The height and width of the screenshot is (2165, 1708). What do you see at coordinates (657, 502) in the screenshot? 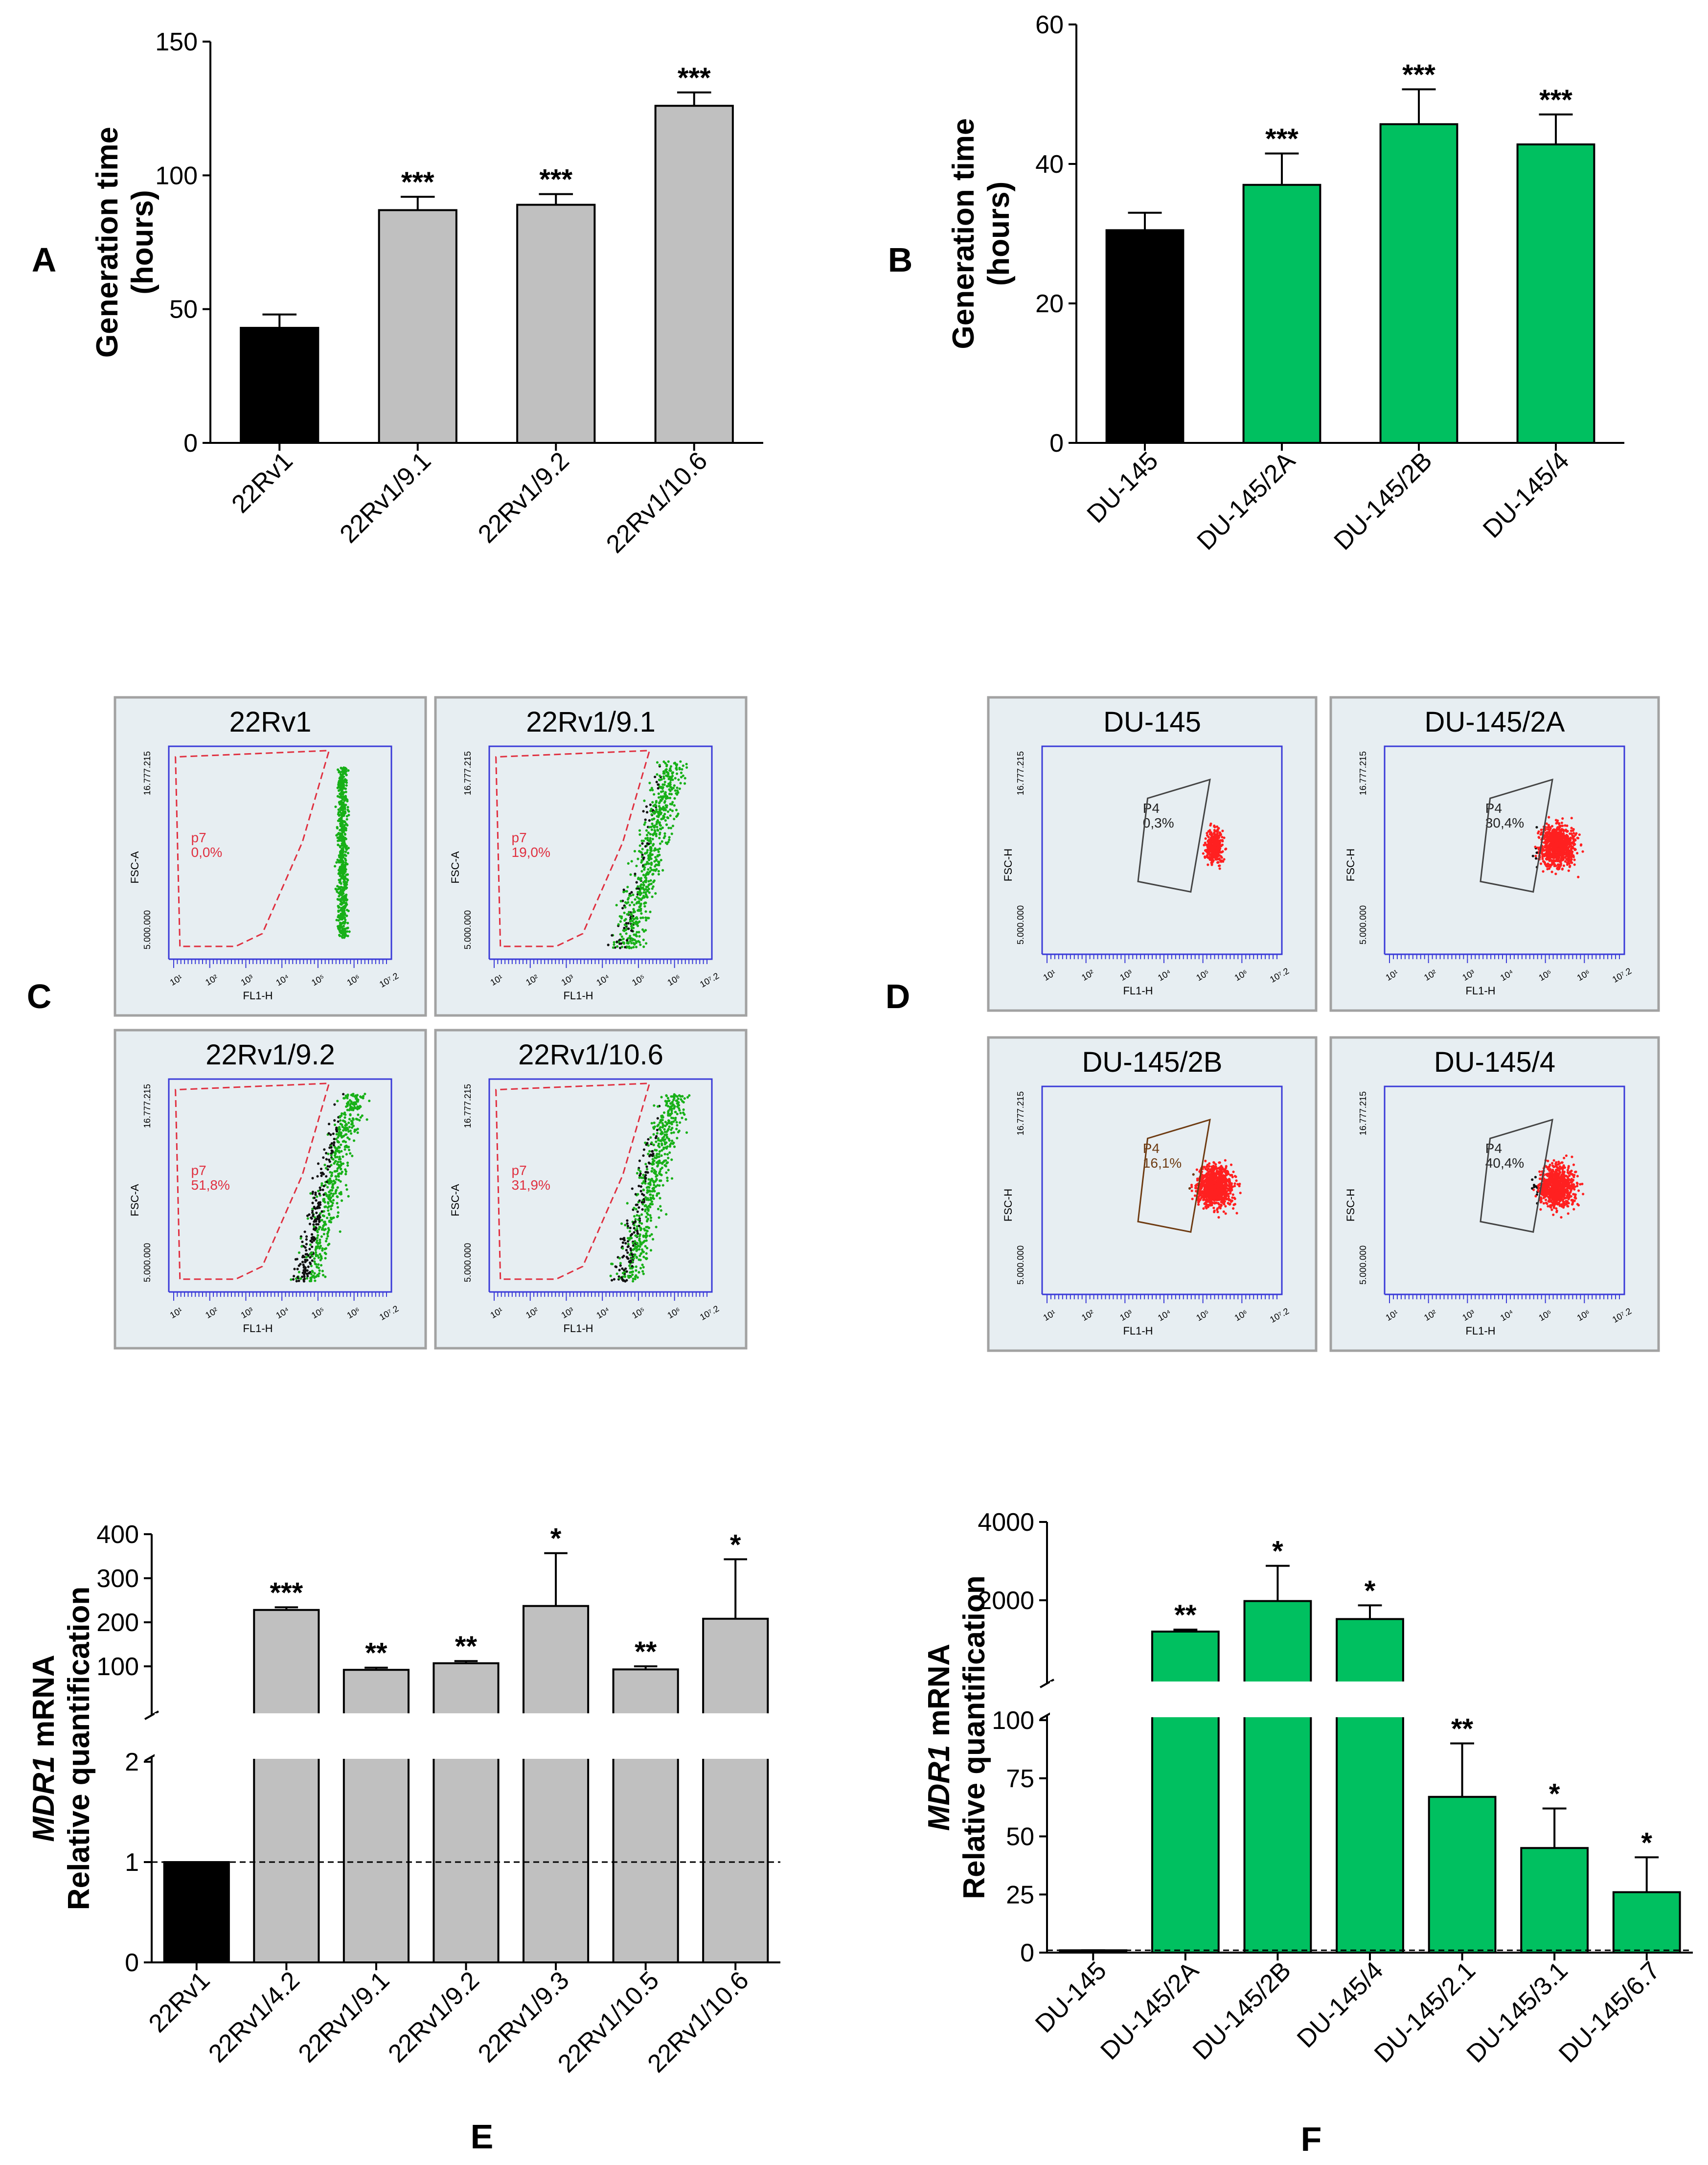
I see `category-label: 22Rv1/10.6` at bounding box center [657, 502].